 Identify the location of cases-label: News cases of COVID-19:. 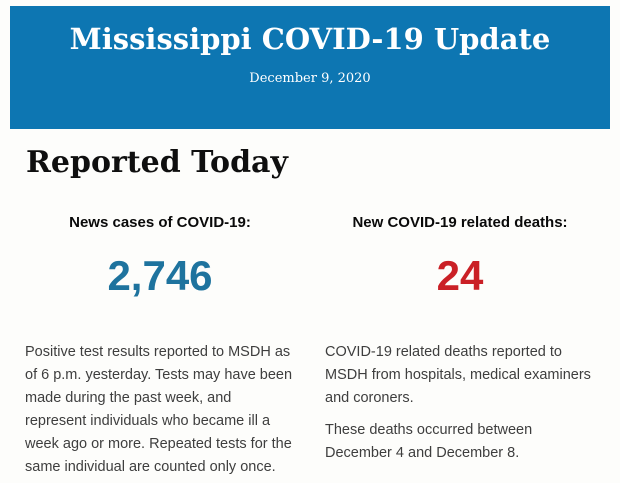
(160, 222).